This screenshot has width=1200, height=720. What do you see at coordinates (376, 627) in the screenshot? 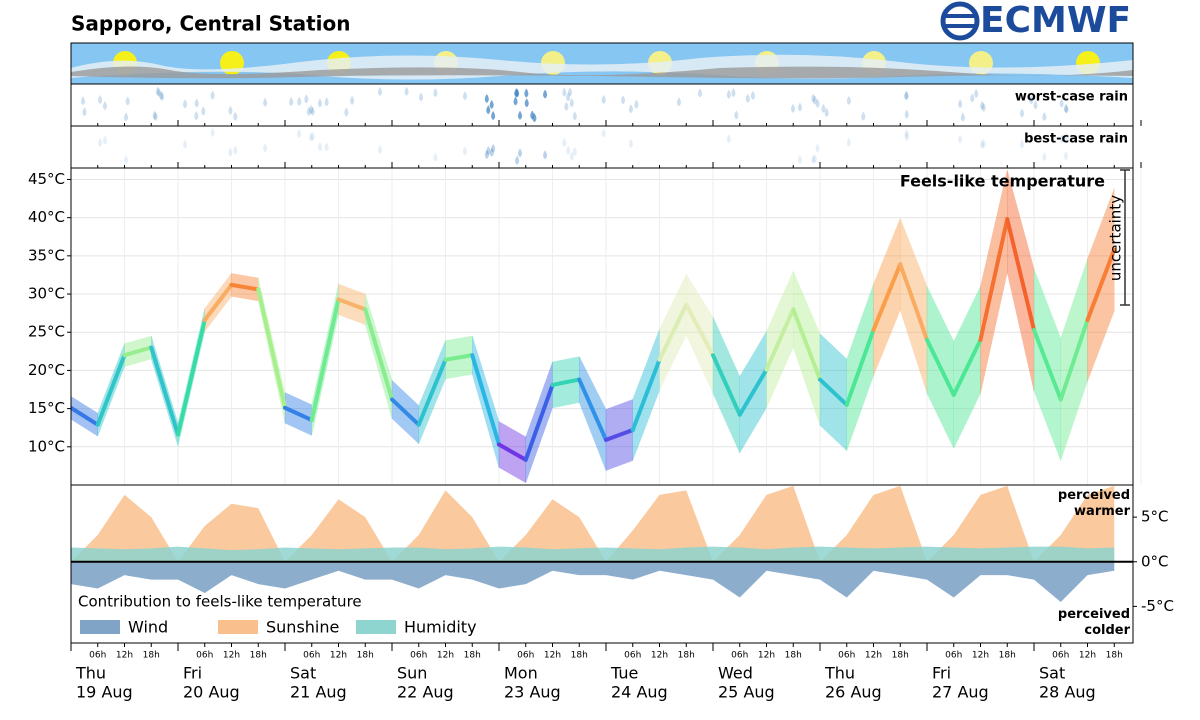
I see `legend-swatch` at bounding box center [376, 627].